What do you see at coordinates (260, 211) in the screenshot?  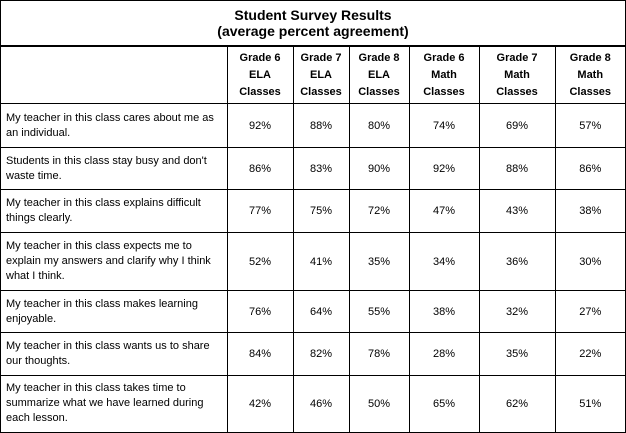 I see `percent-cell: 77%` at bounding box center [260, 211].